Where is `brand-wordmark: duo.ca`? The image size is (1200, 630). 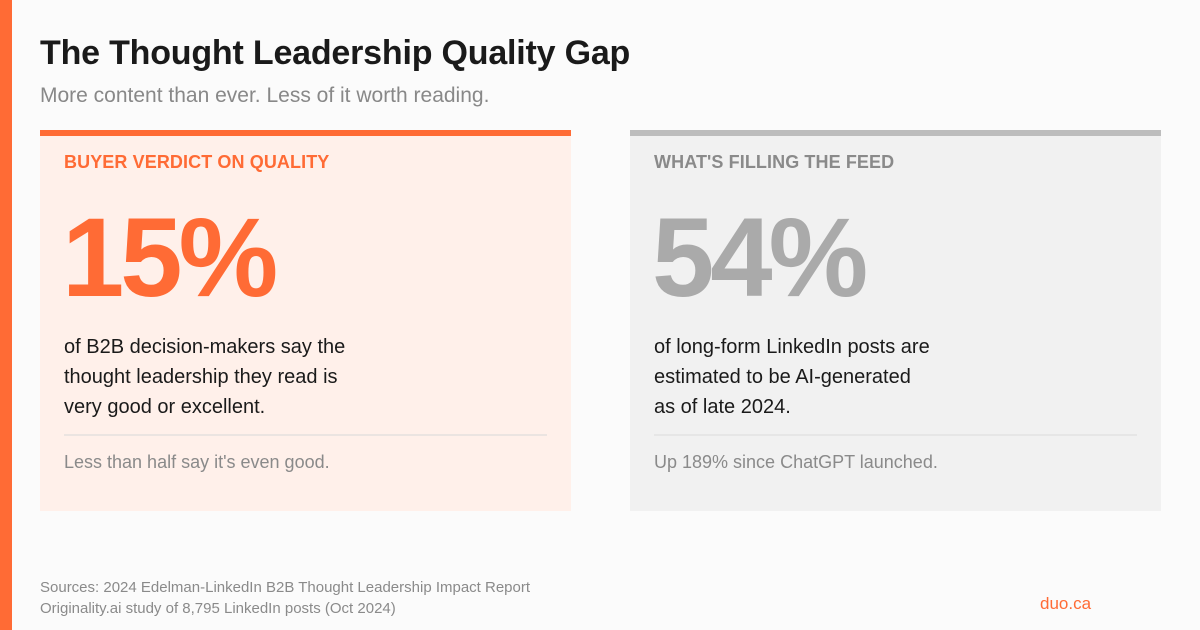
brand-wordmark: duo.ca is located at coordinates (1066, 603).